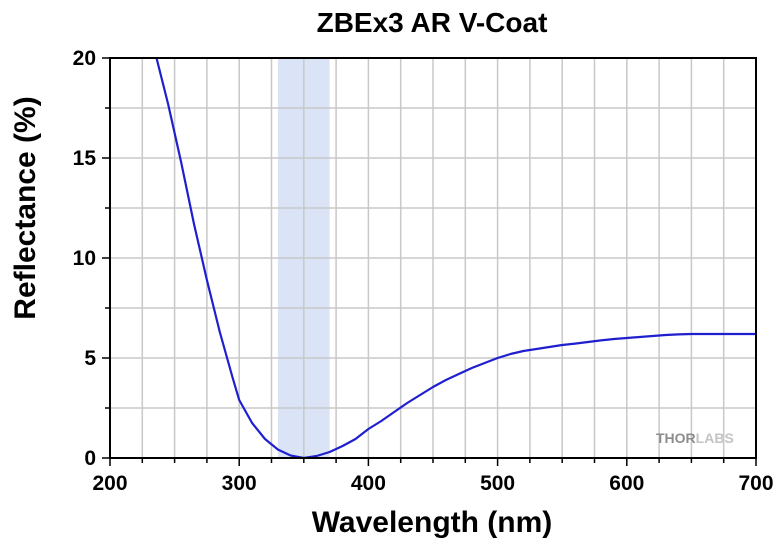 This screenshot has height=542, width=780. What do you see at coordinates (239, 483) in the screenshot?
I see `x-tick-label: 300` at bounding box center [239, 483].